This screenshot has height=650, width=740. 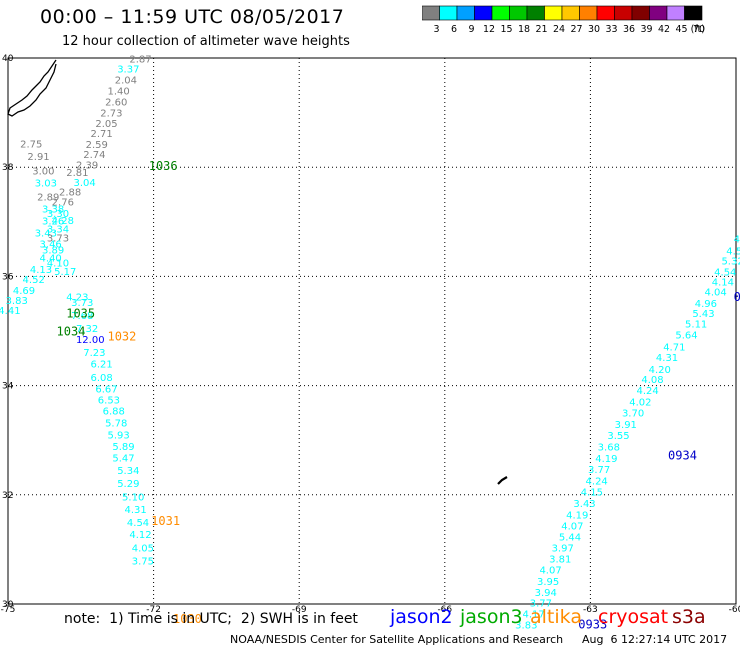 I want to click on swh-value: 2.87, so click(x=140, y=59).